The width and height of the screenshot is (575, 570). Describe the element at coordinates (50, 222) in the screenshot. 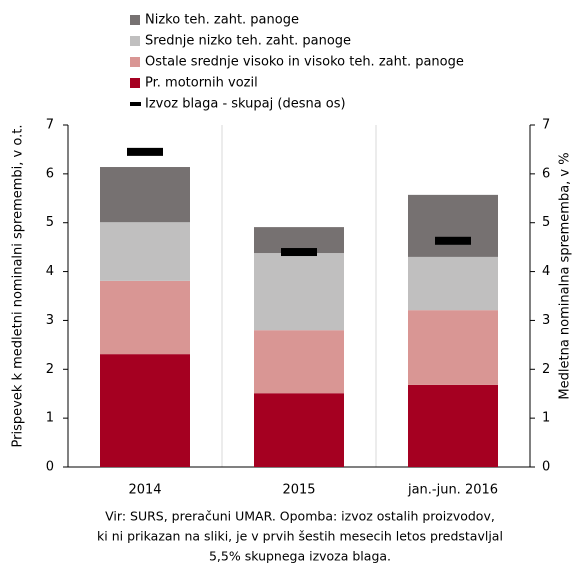

I see `y-tick-label: 5` at that location.